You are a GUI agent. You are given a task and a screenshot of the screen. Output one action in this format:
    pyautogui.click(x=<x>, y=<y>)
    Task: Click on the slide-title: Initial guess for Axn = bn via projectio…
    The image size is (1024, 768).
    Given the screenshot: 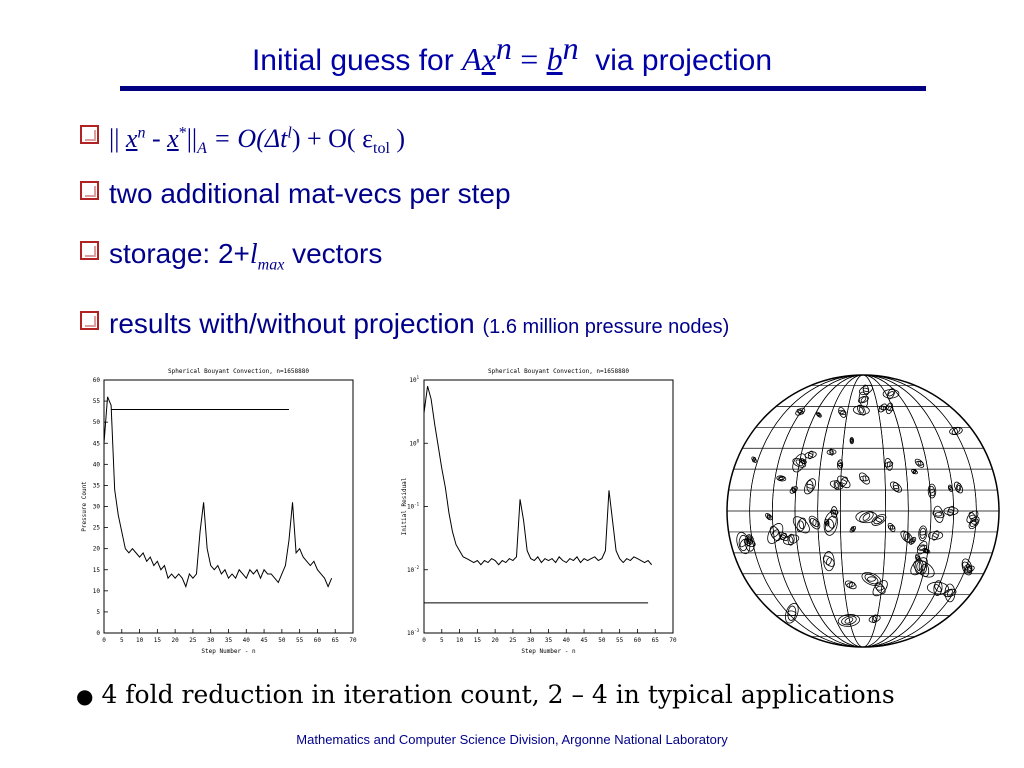 What is the action you would take?
    pyautogui.click(x=512, y=54)
    